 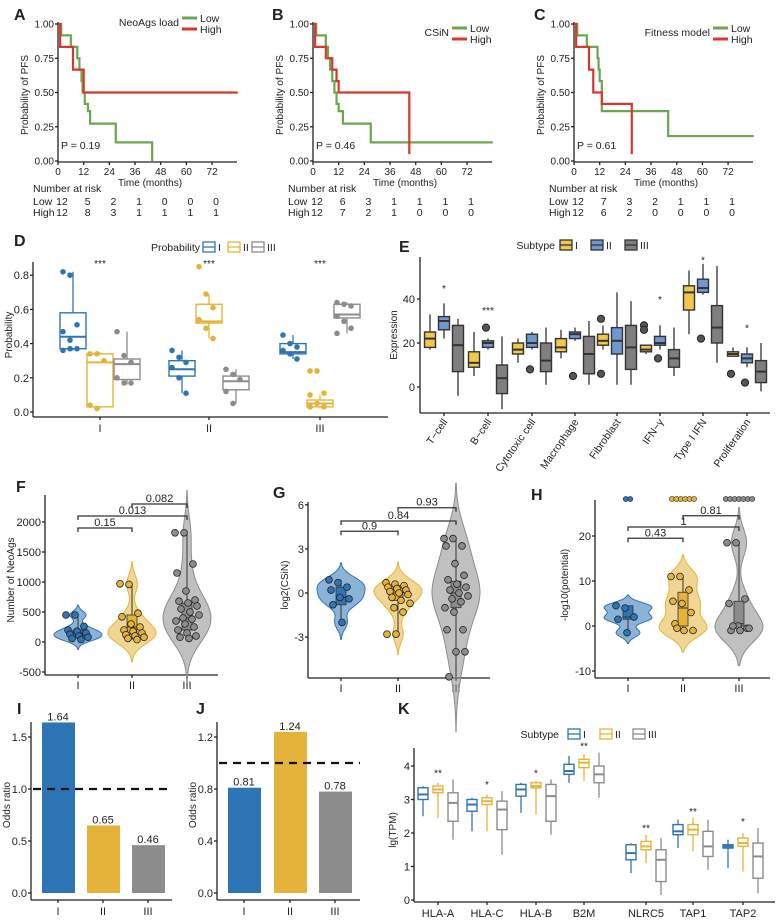 I want to click on y-tick-label: 0.00, so click(x=300, y=162).